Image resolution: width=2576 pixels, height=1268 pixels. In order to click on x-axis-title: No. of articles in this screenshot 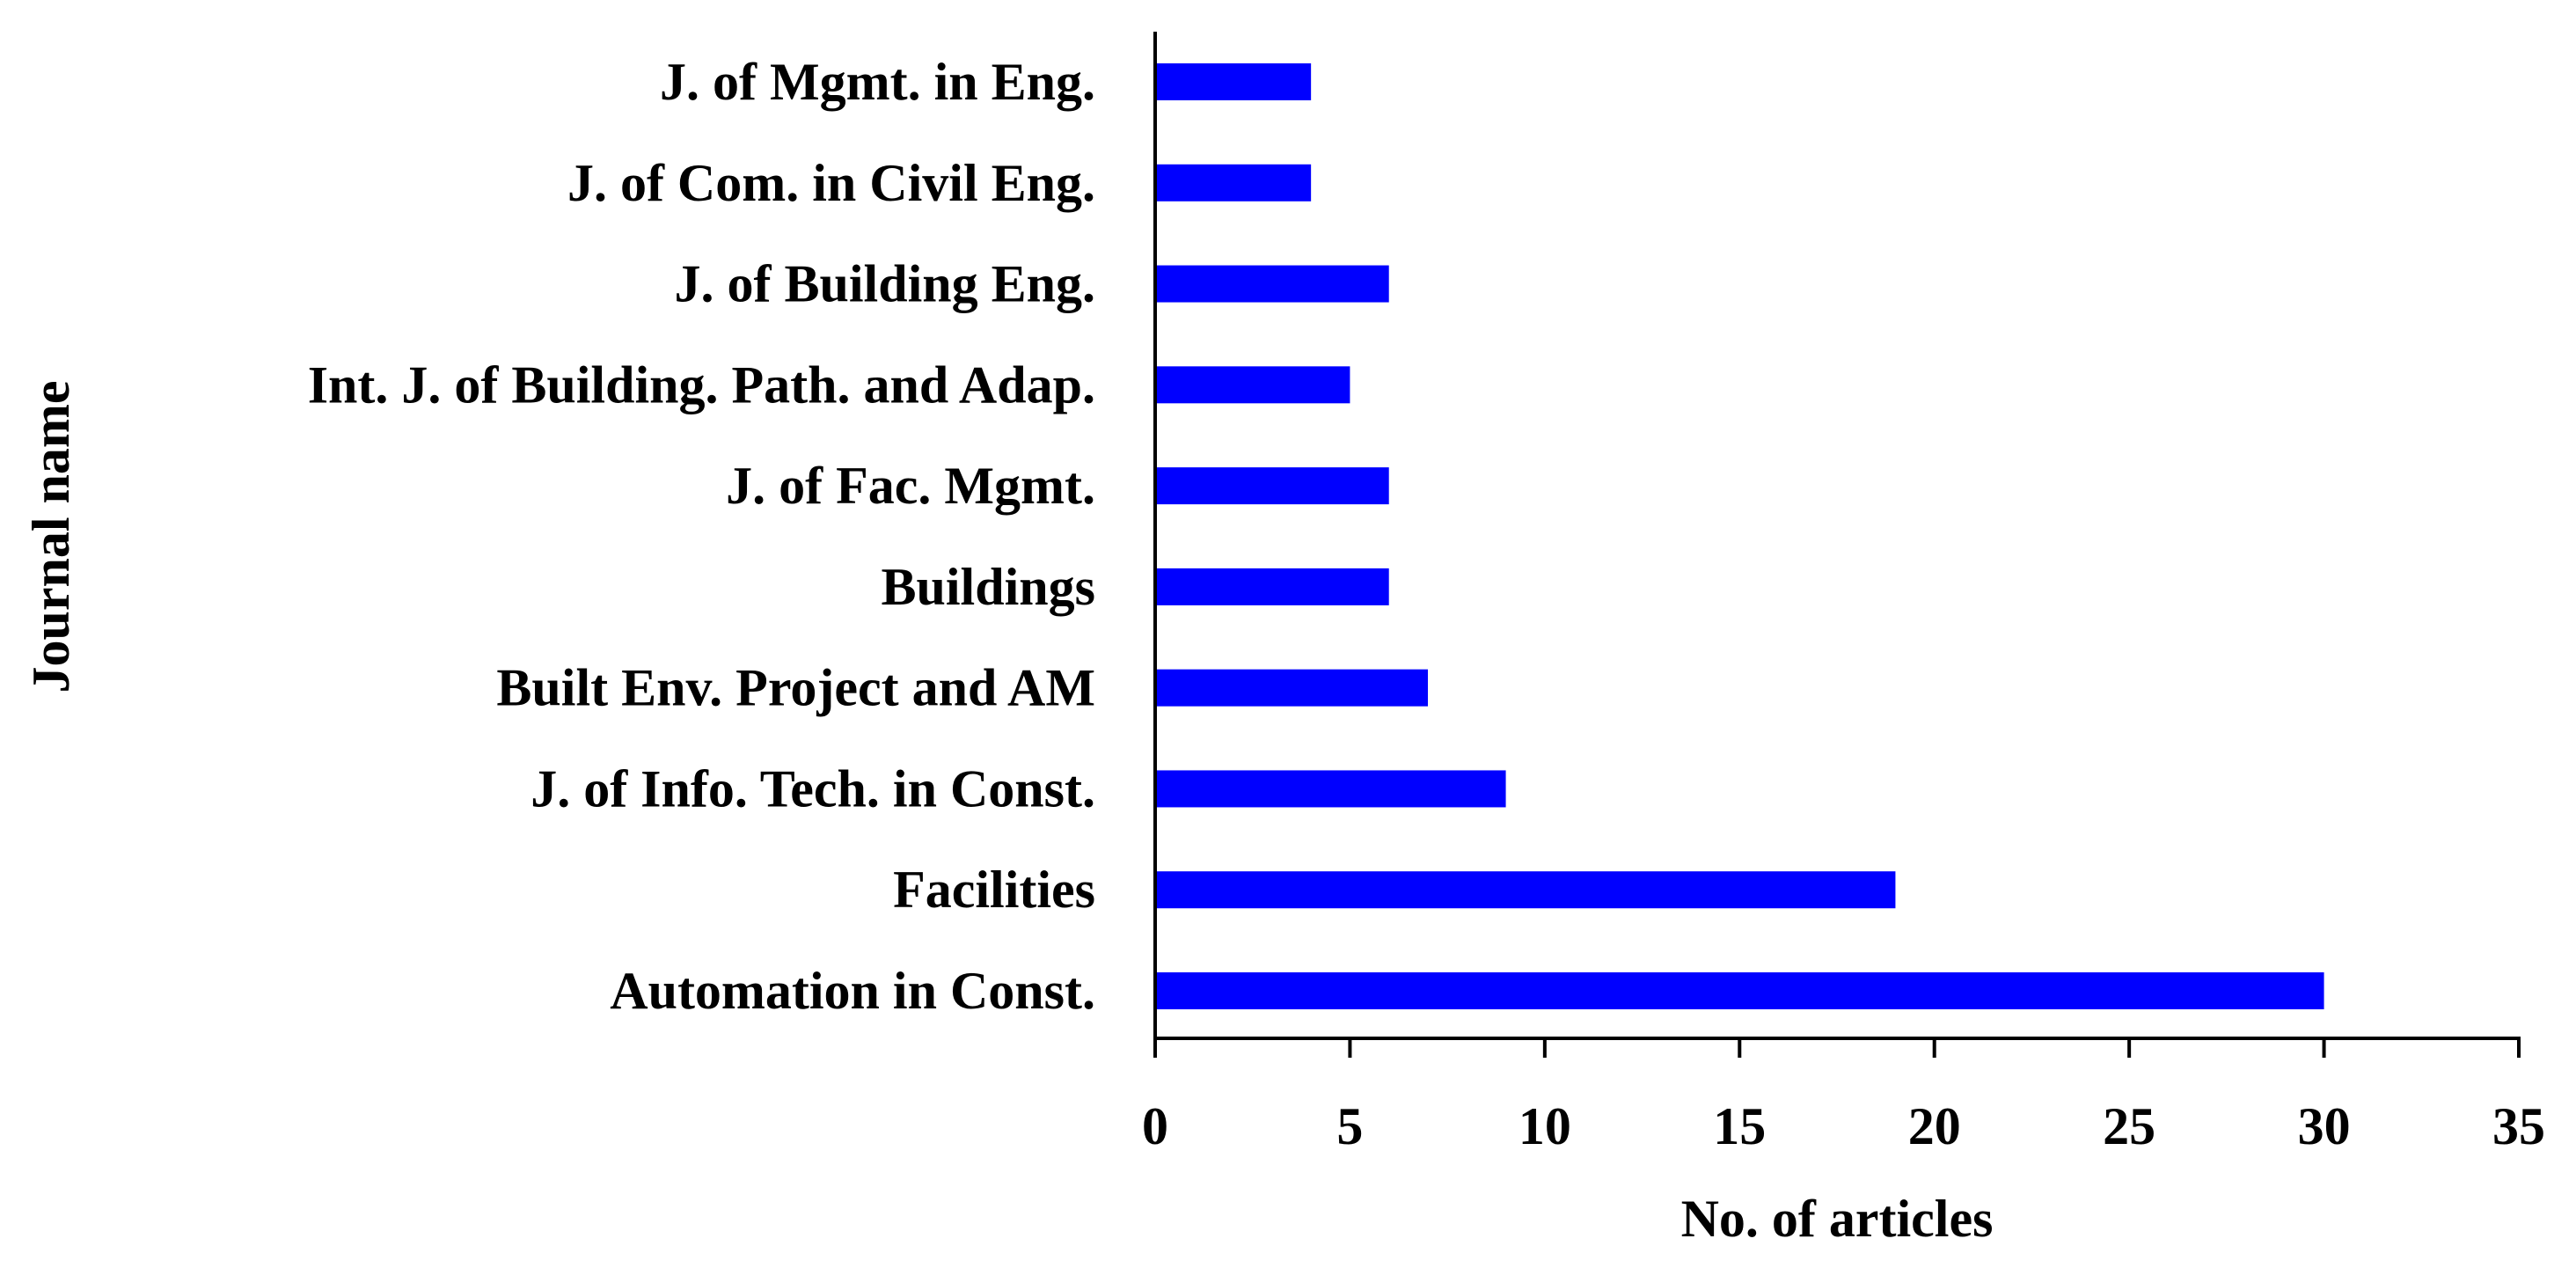, I will do `click(1837, 1219)`.